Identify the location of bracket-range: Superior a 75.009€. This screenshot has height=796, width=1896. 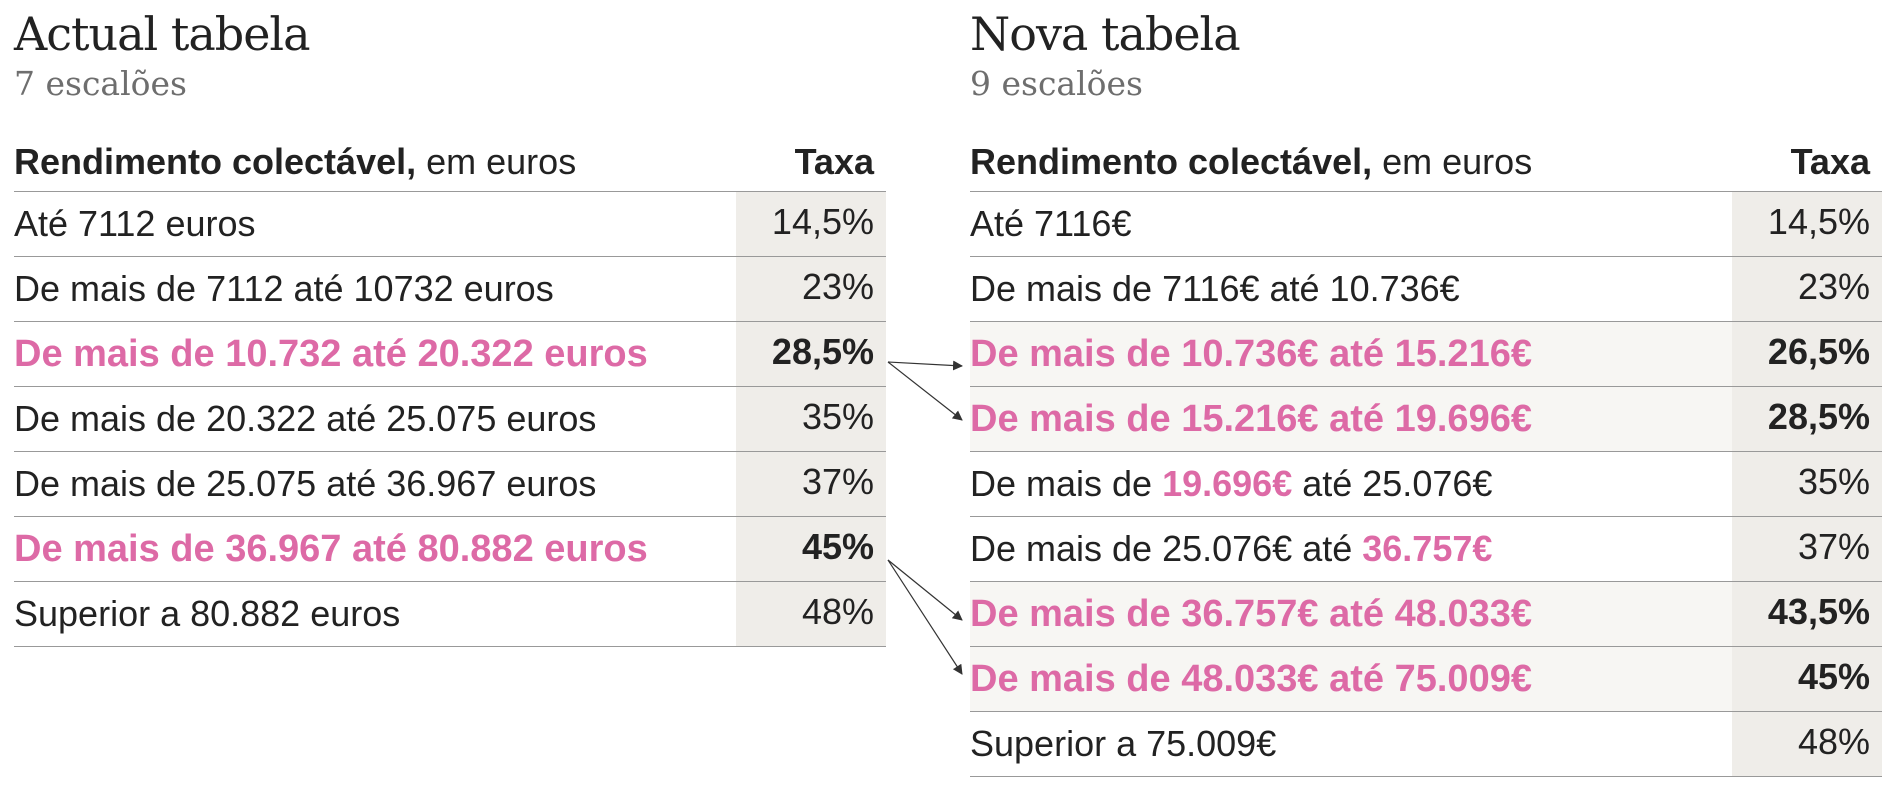
(1123, 743).